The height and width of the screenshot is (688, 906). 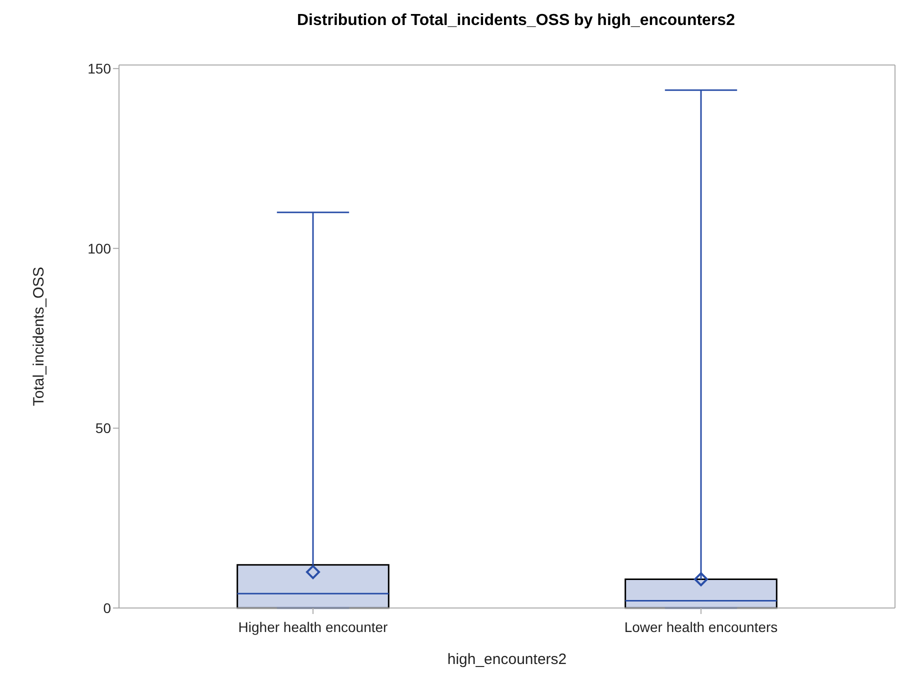 I want to click on y-tick-label: 50, so click(x=103, y=428).